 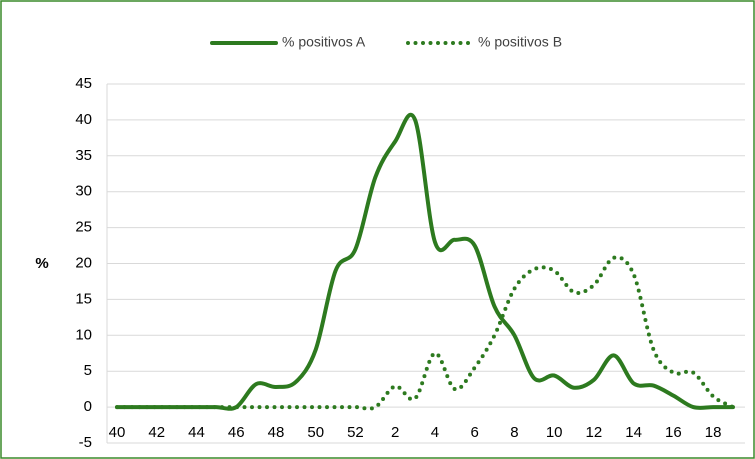 I want to click on y-tick-label: 10, so click(x=83, y=334).